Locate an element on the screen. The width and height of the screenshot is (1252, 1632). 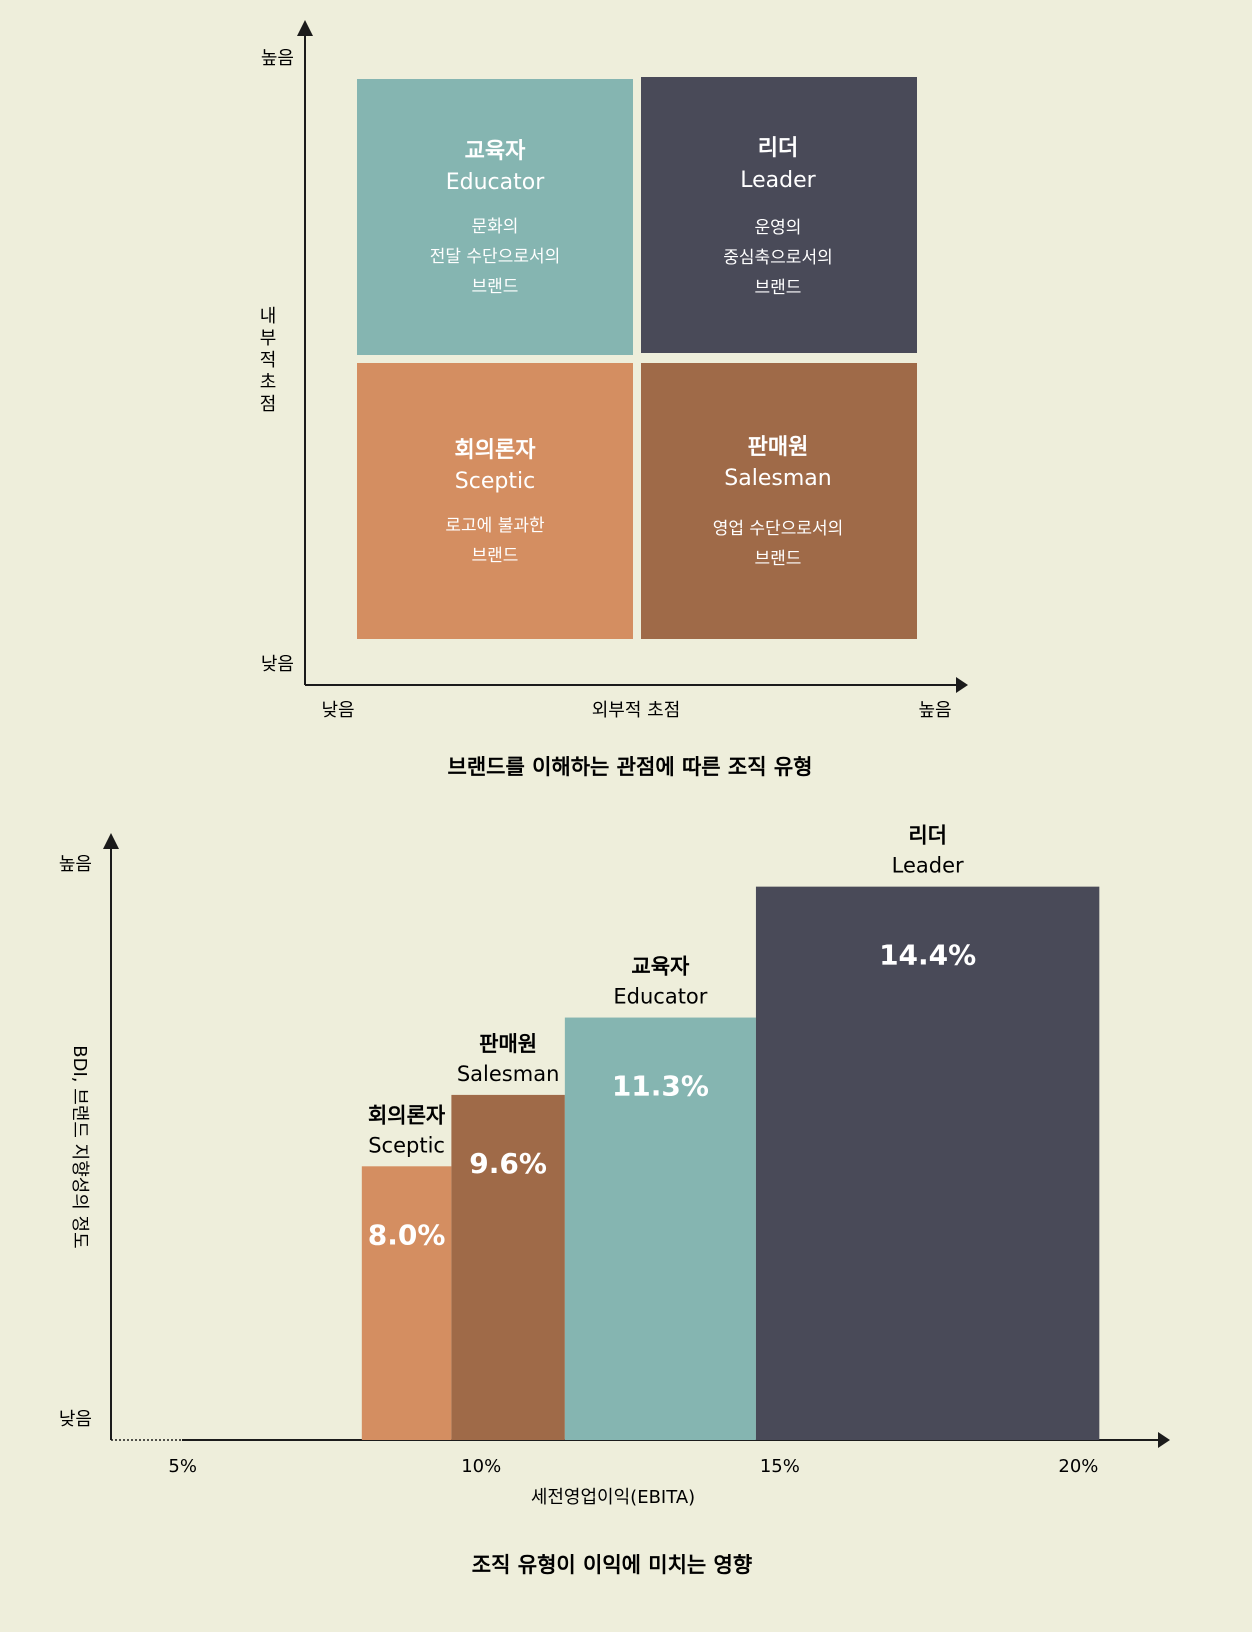
quadrant-sceptic-desc-line: 브랜드 is located at coordinates (495, 556).